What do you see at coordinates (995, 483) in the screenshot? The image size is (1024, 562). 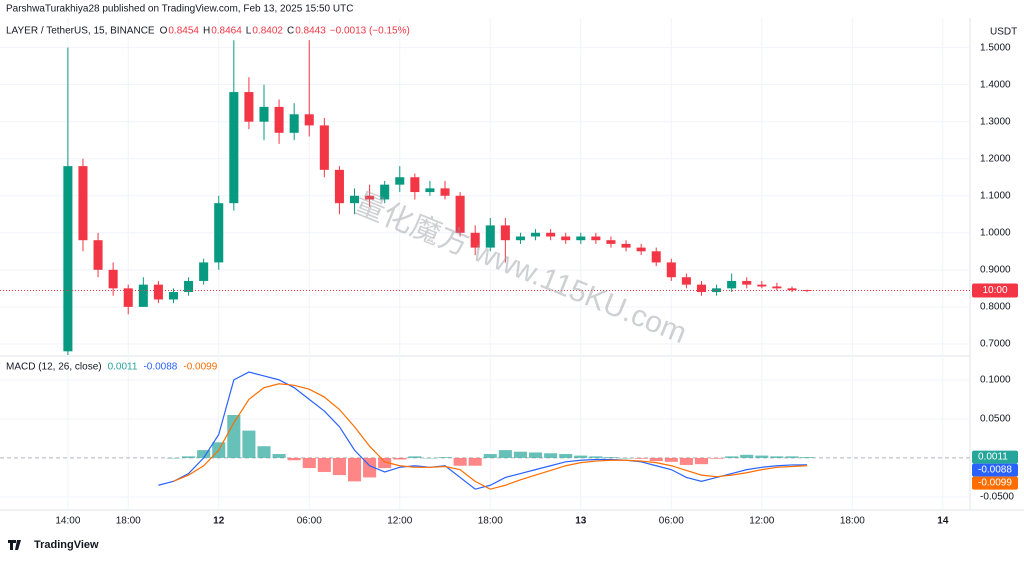 I see `axis-value: -0.0099` at bounding box center [995, 483].